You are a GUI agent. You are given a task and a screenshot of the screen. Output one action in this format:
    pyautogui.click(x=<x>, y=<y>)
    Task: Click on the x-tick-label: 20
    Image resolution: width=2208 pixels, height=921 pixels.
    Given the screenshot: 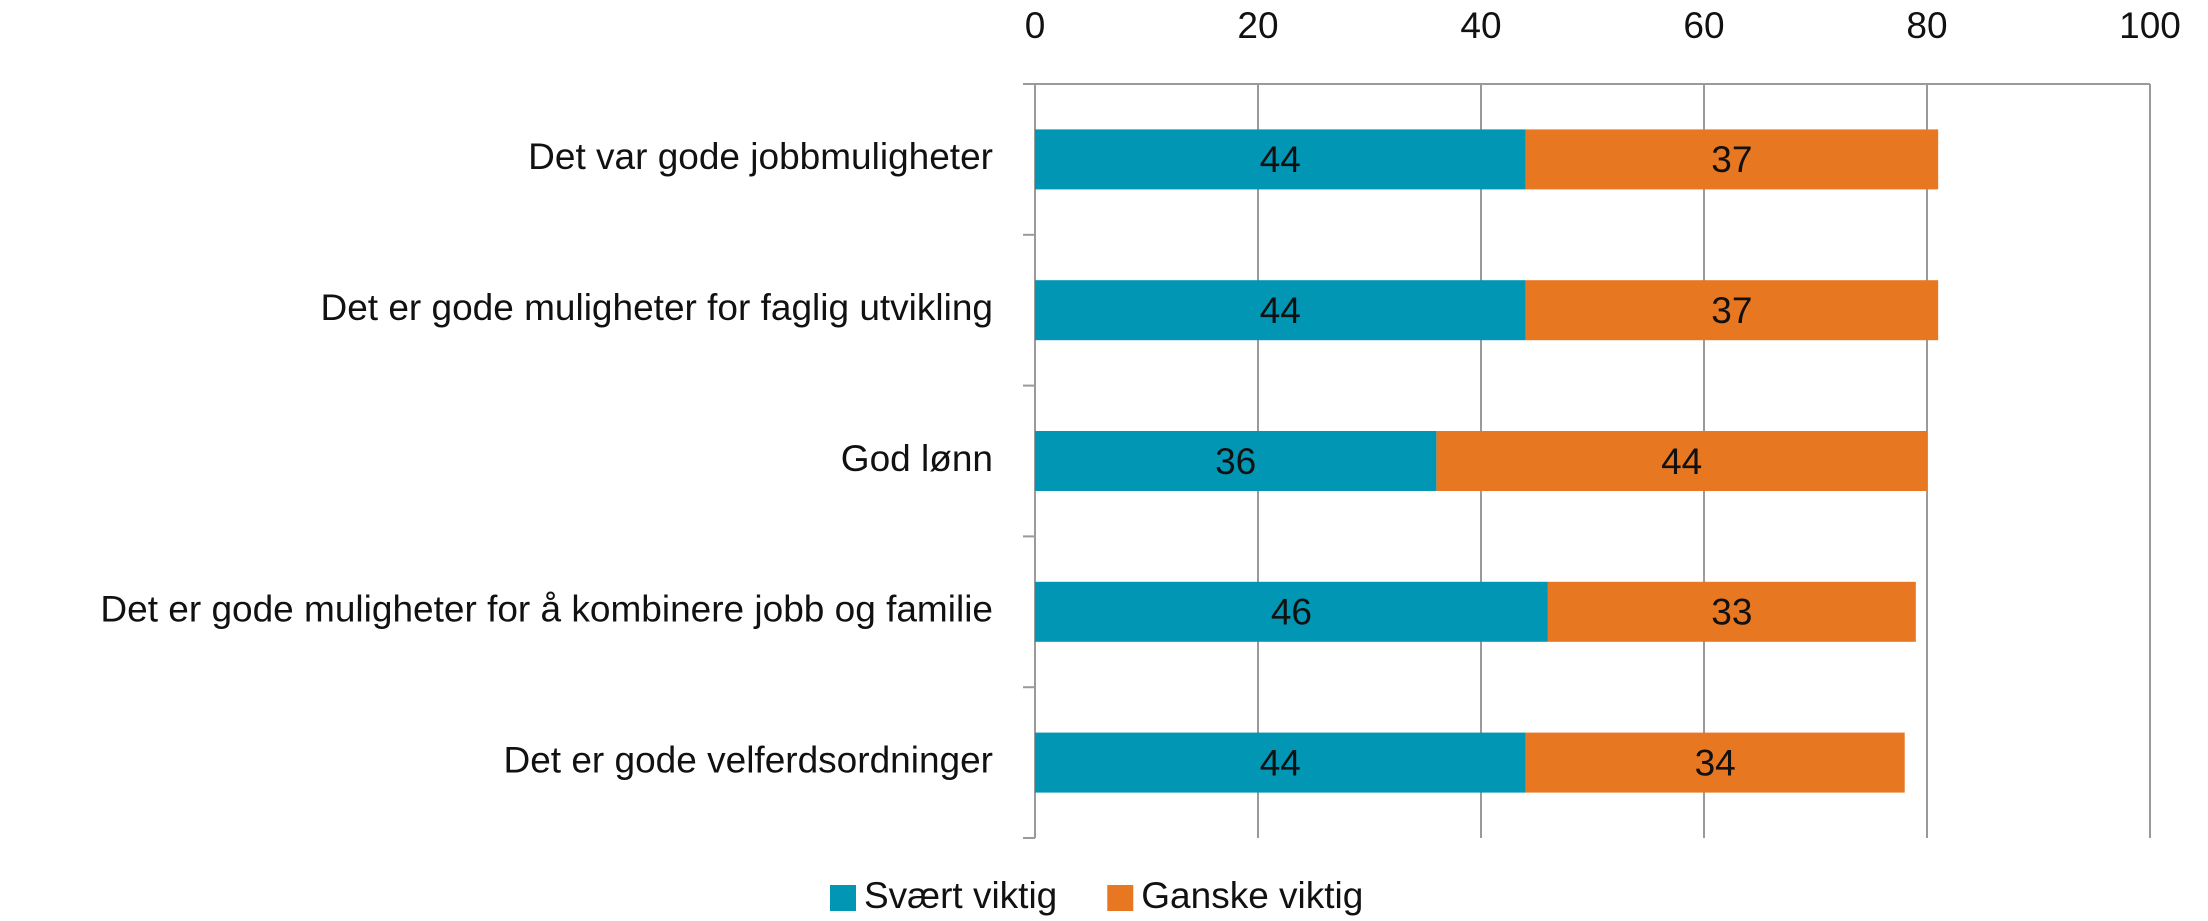 What is the action you would take?
    pyautogui.click(x=1257, y=25)
    